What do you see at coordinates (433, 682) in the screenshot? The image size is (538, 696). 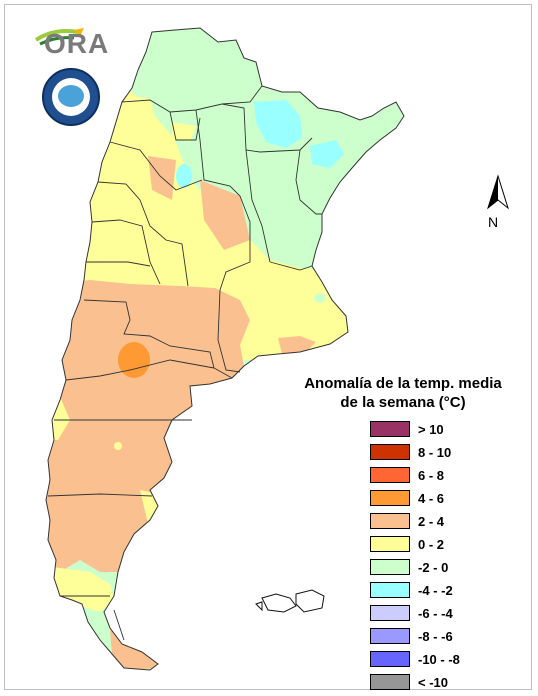 I see `legend-label: < -10` at bounding box center [433, 682].